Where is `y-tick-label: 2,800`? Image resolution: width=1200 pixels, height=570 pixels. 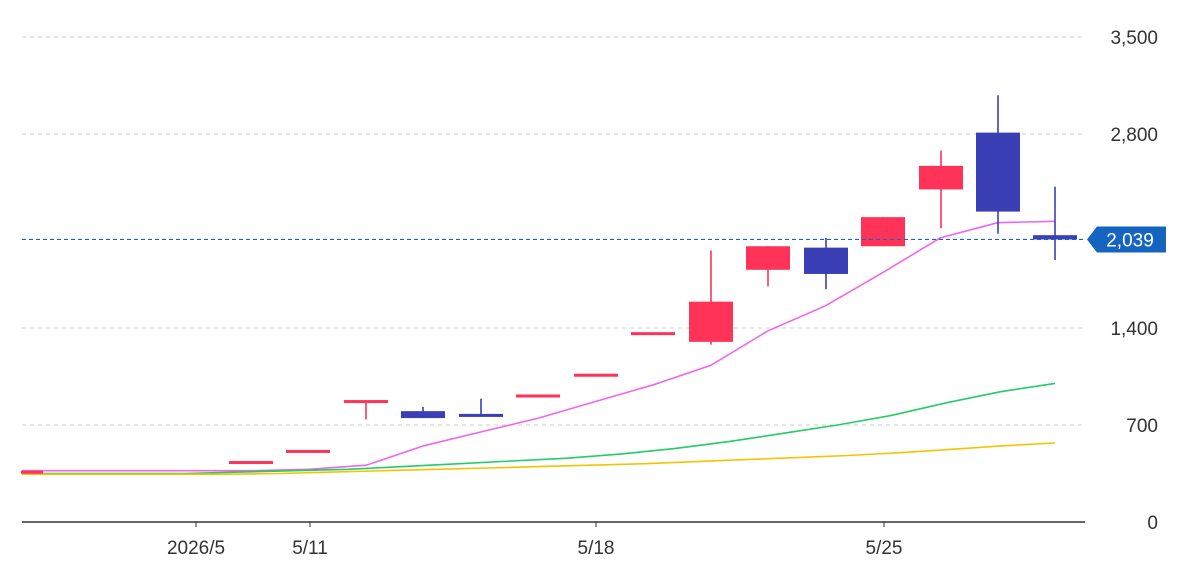 y-tick-label: 2,800 is located at coordinates (1134, 135).